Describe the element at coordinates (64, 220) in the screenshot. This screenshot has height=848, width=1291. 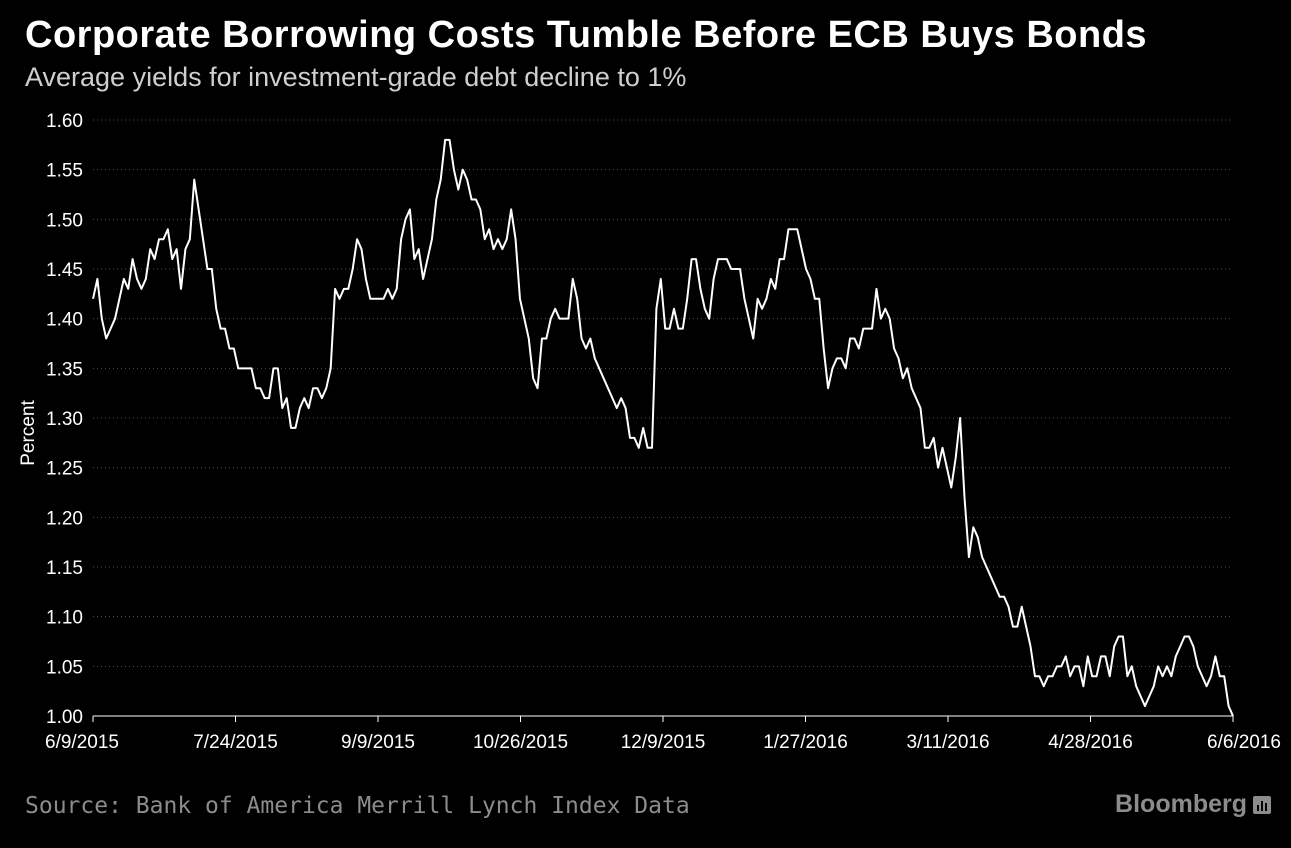
I see `y-tick-label: 1.50` at that location.